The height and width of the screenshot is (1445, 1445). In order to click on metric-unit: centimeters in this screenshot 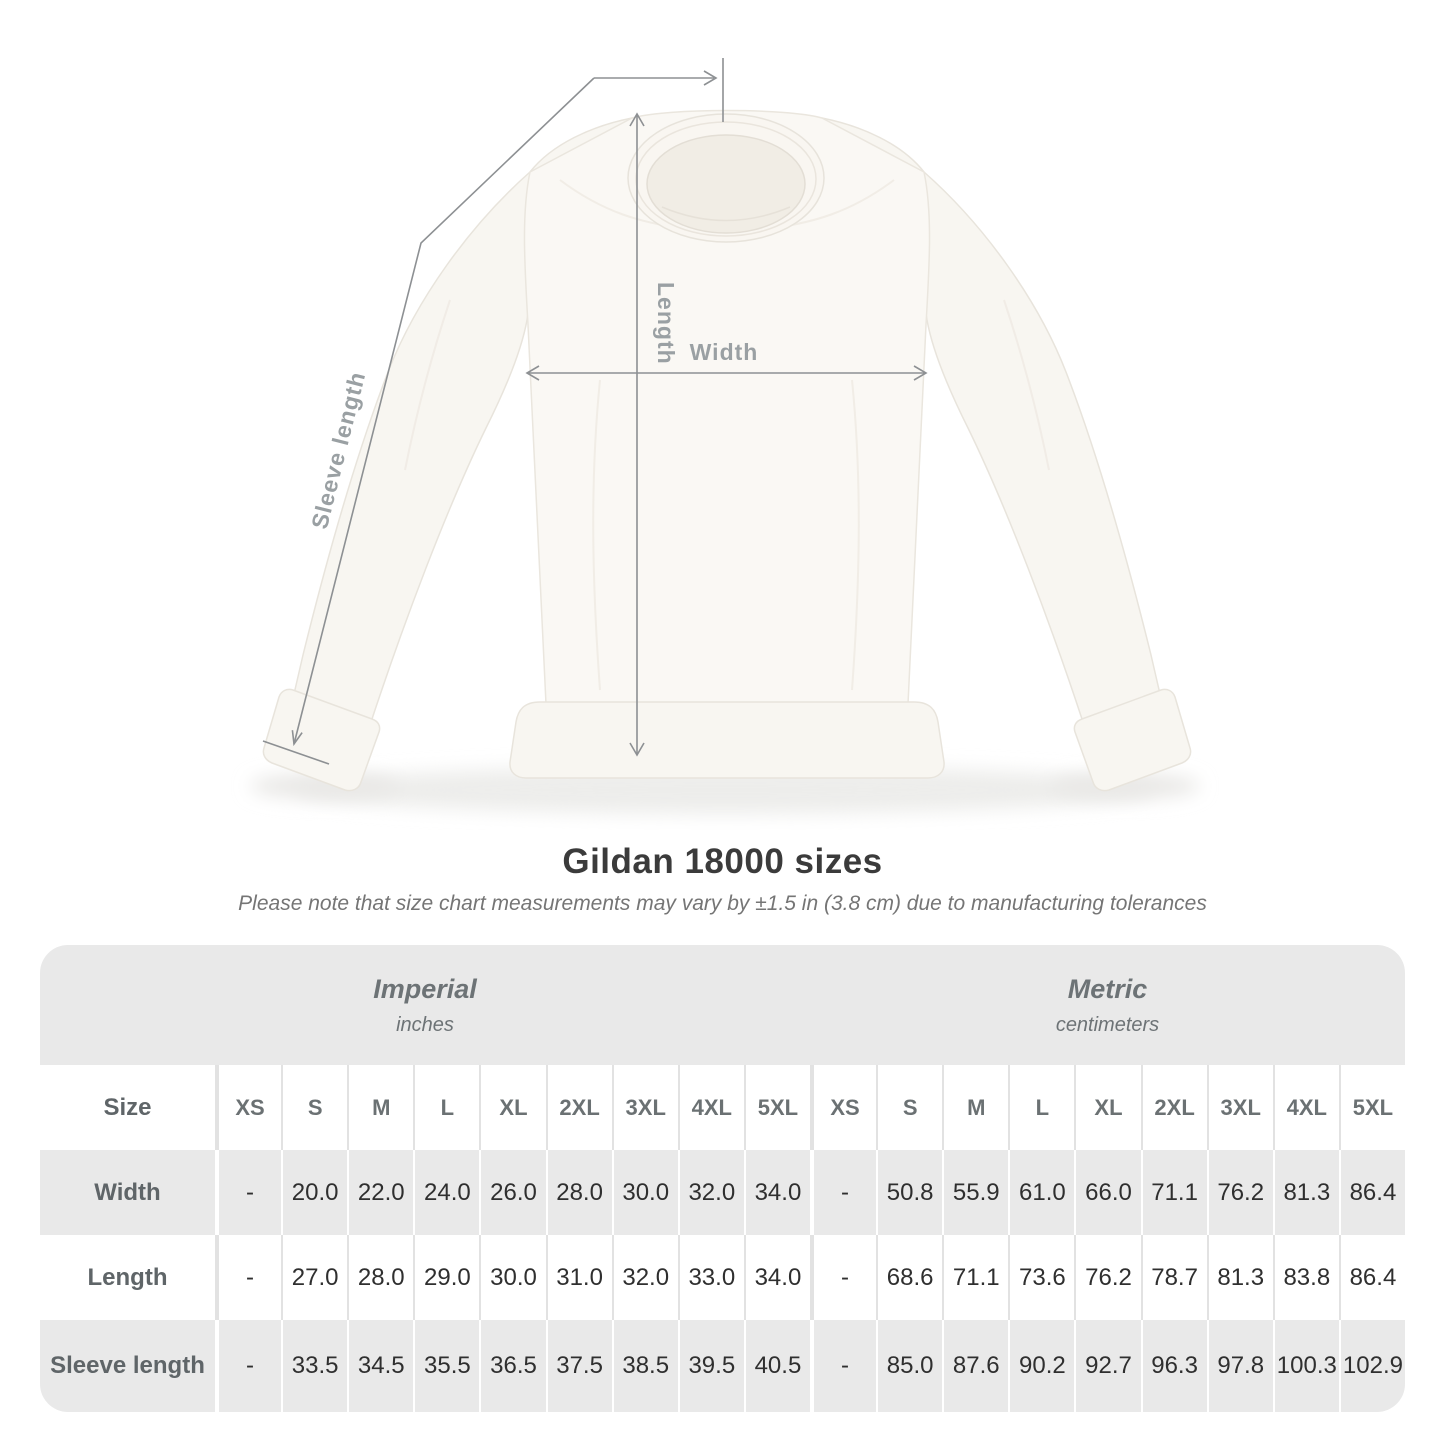, I will do `click(1107, 1024)`.